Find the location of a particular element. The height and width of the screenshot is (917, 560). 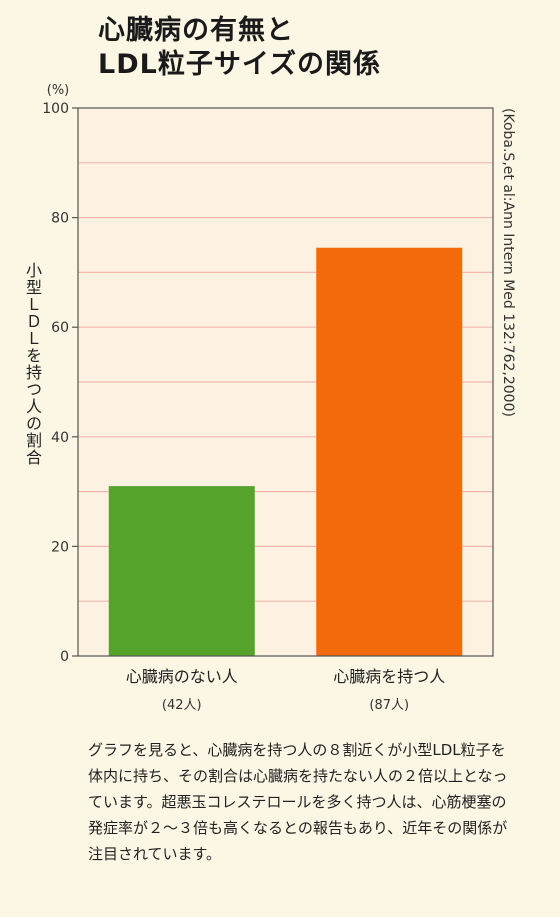

x-tick-label-2: 心臓病を持つ人 is located at coordinates (389, 676).